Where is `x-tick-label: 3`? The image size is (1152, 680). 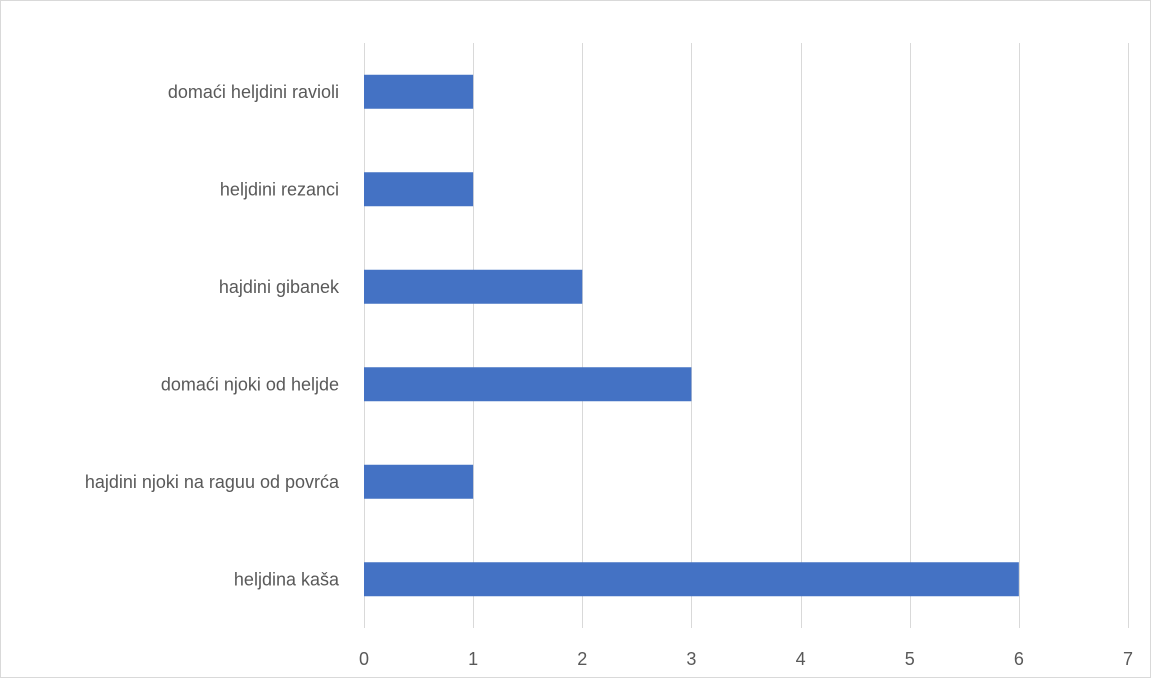 x-tick-label: 3 is located at coordinates (691, 659).